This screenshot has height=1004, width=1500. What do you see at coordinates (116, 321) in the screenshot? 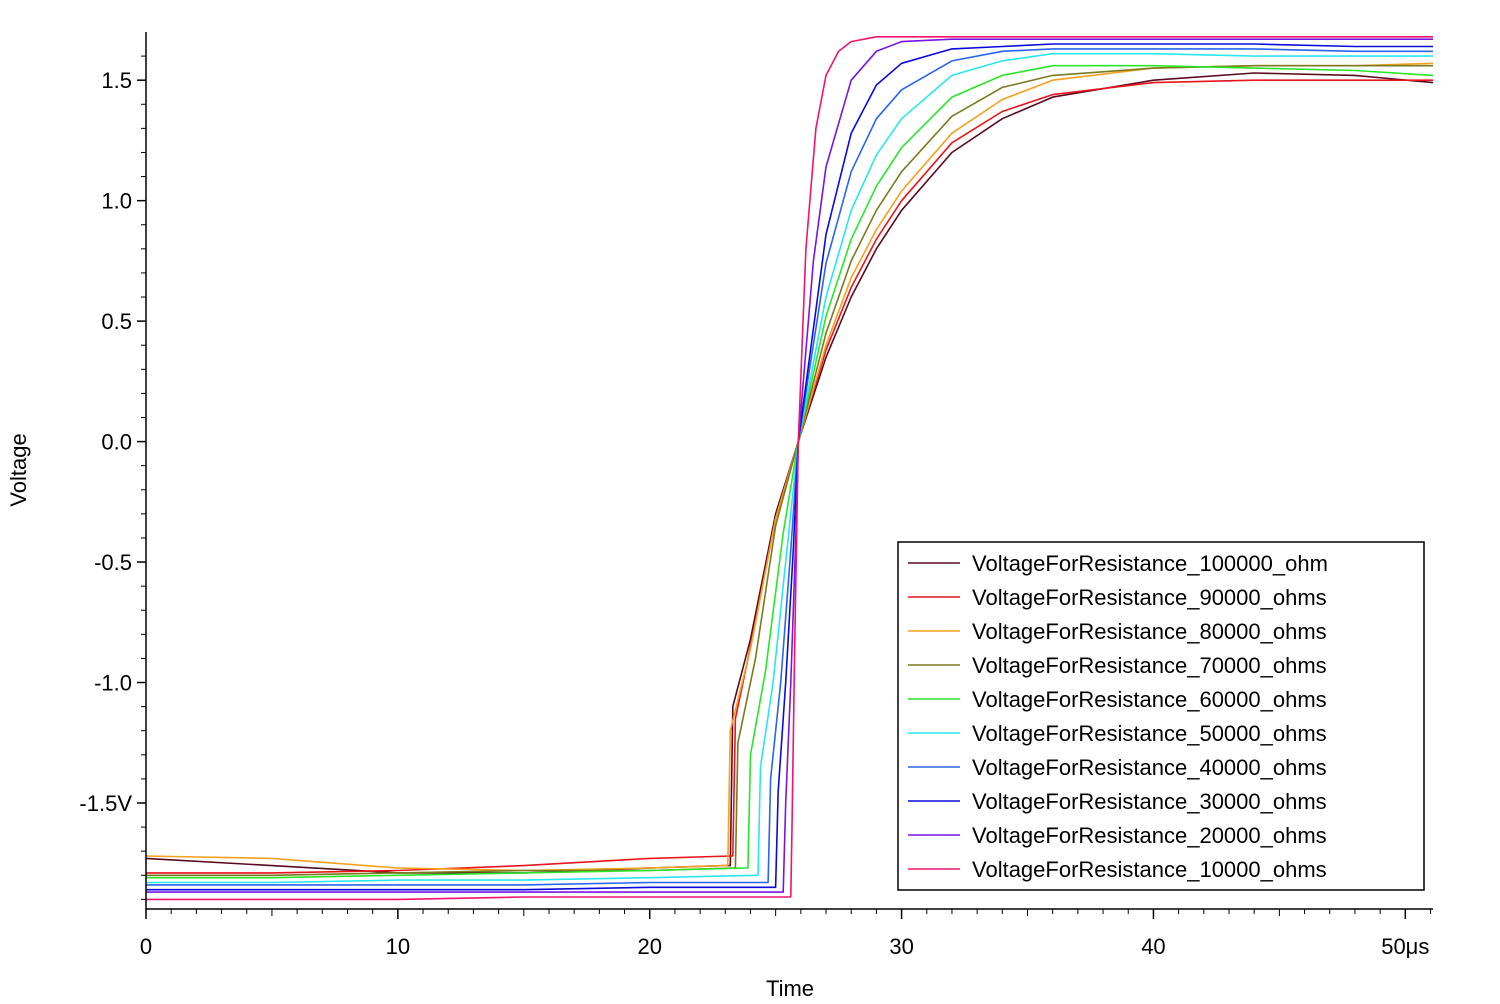
I see `y-tick-label: 0.5` at bounding box center [116, 321].